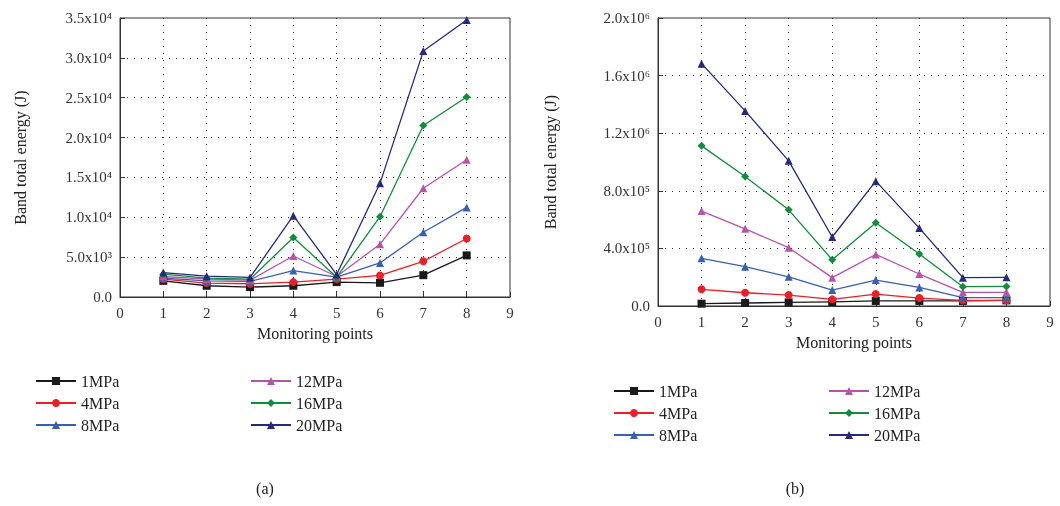  What do you see at coordinates (795, 488) in the screenshot?
I see `text: (b)` at bounding box center [795, 488].